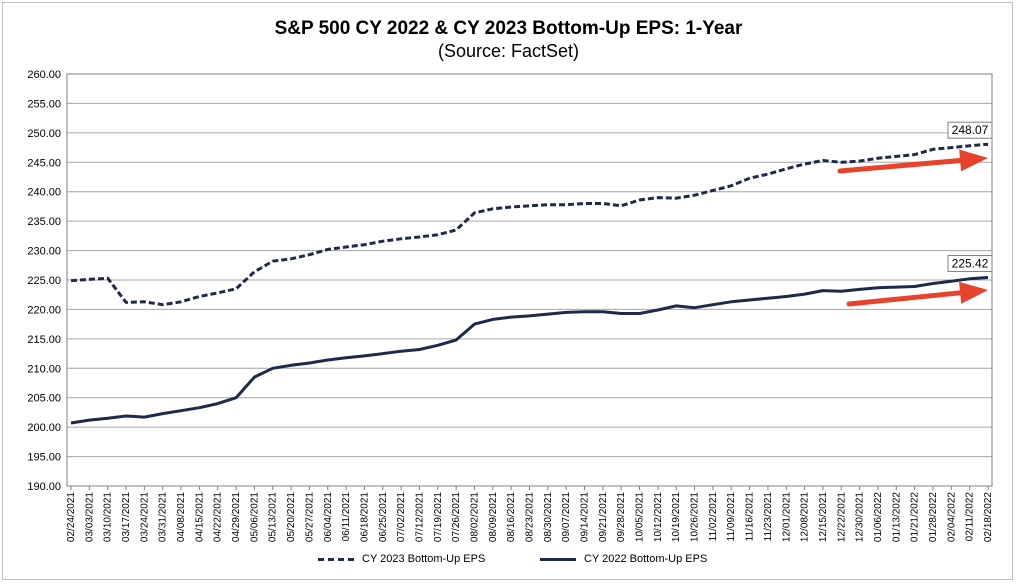 This screenshot has width=1017, height=584. I want to click on y-tick-label: 255.00, so click(44, 104).